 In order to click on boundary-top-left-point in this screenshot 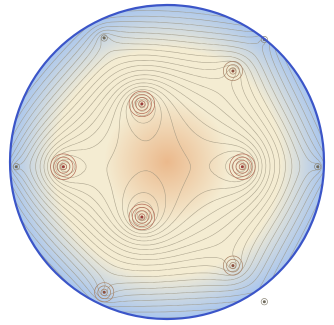, I will do `click(104, 38)`.